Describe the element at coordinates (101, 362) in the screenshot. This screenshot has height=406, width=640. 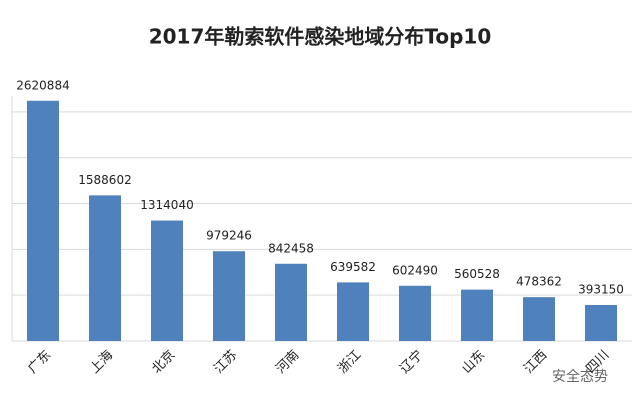
I see `x-tick-label: 上海` at that location.